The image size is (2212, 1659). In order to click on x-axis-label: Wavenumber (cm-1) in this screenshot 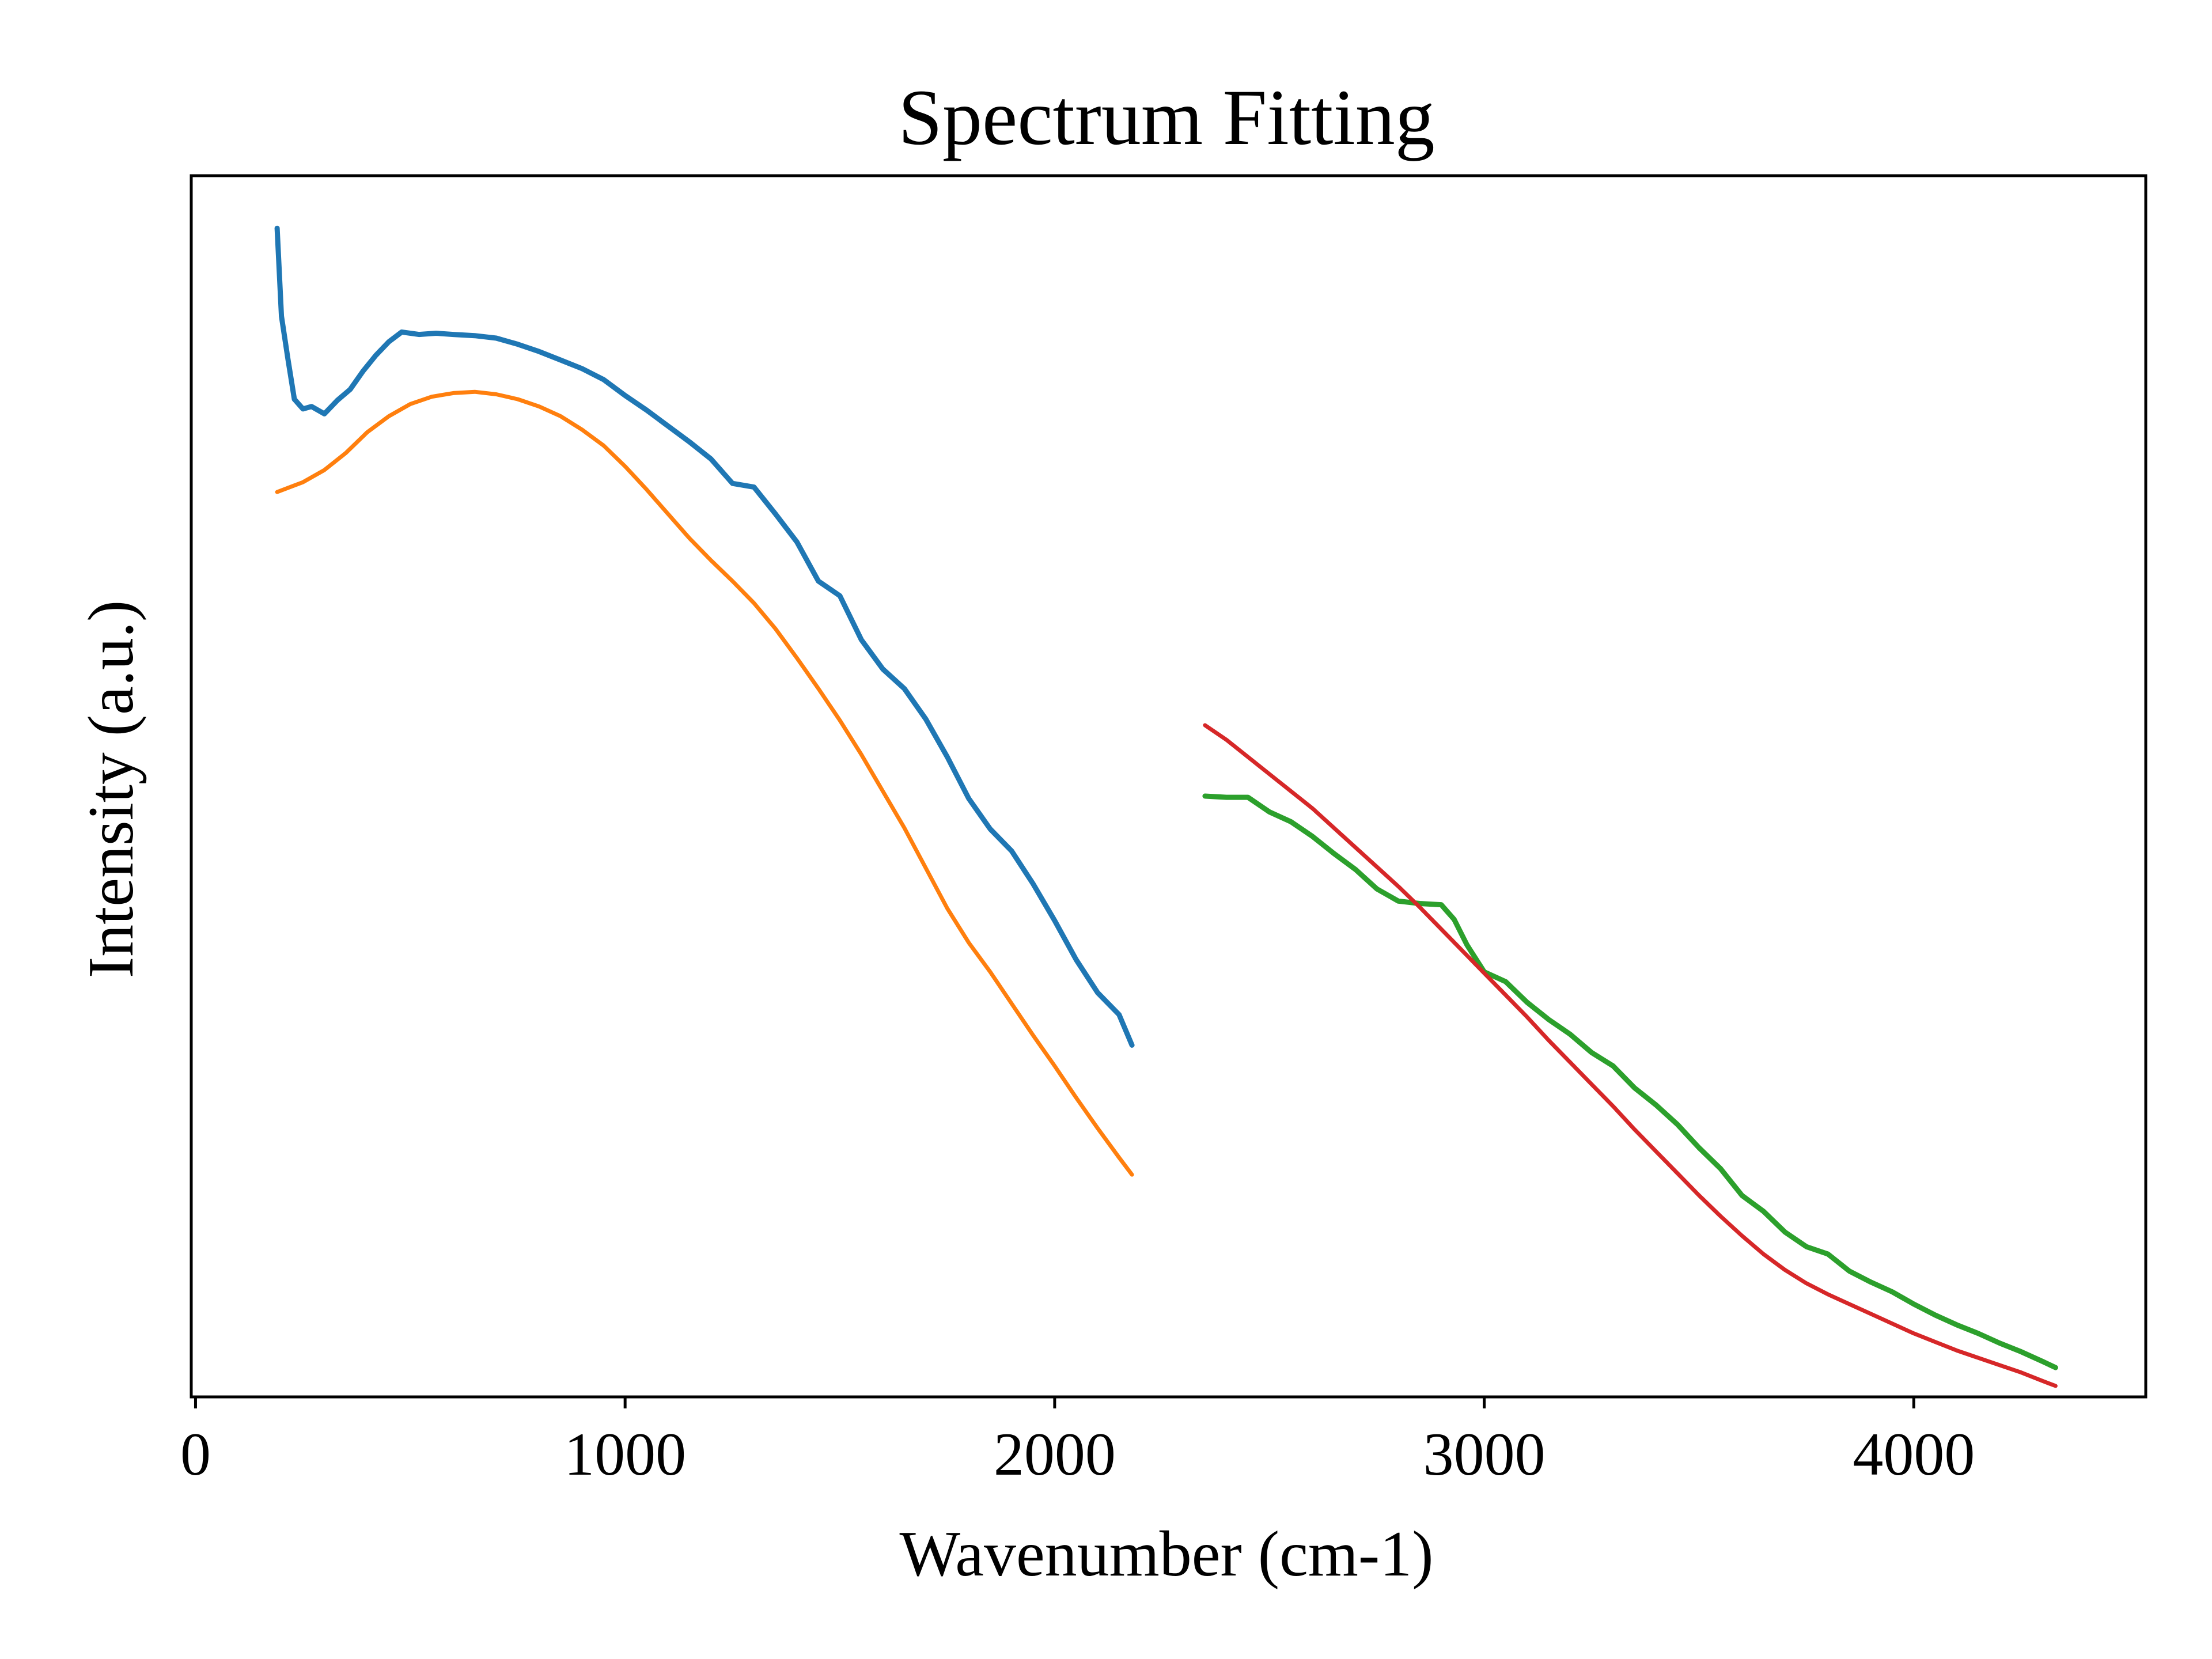, I will do `click(1166, 1554)`.